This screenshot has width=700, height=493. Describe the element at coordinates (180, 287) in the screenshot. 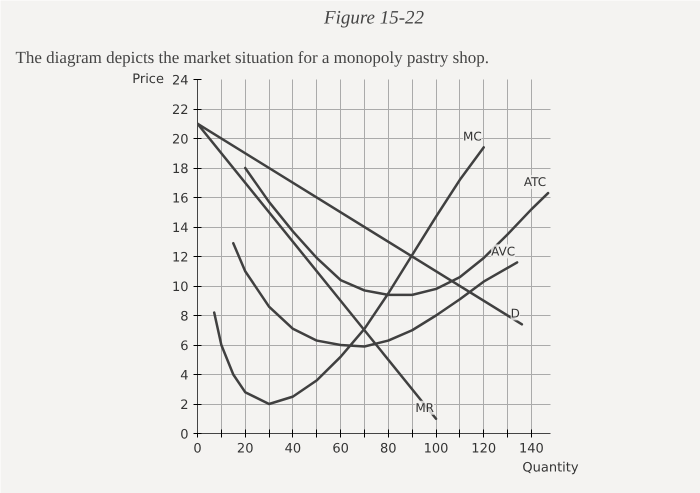

I see `y-tick-label: 10` at that location.